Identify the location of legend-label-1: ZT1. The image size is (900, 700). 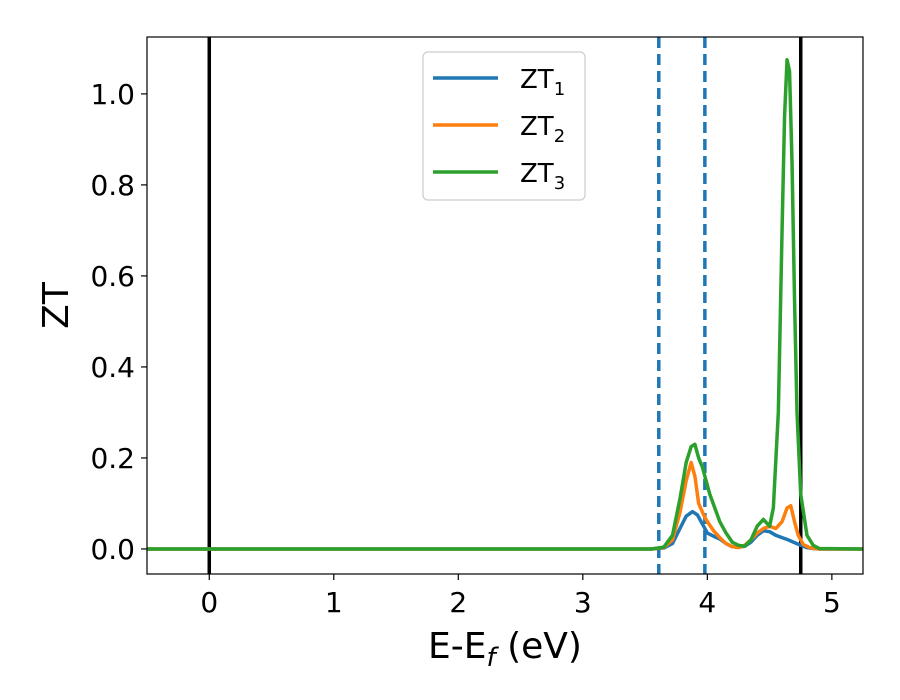
(542, 82).